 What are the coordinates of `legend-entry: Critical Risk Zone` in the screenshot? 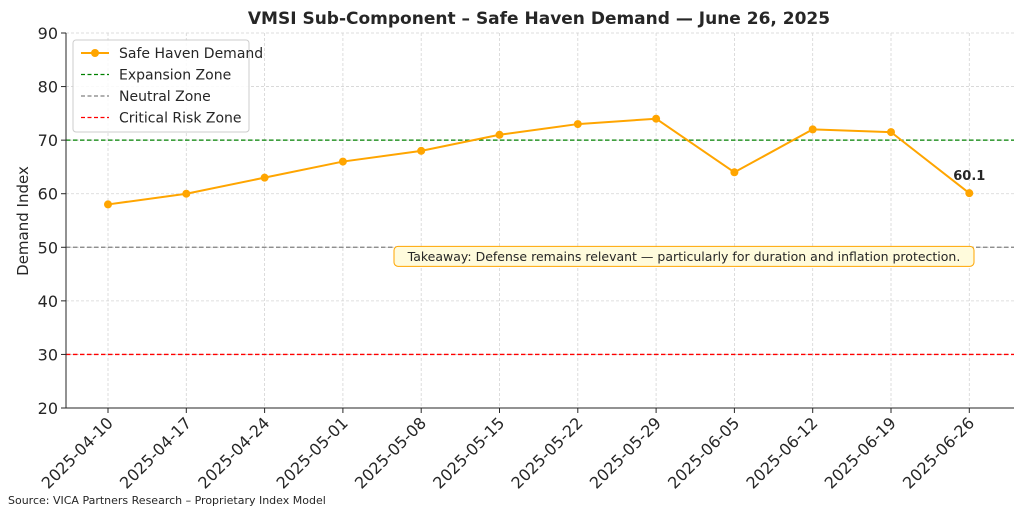 It's located at (180, 119).